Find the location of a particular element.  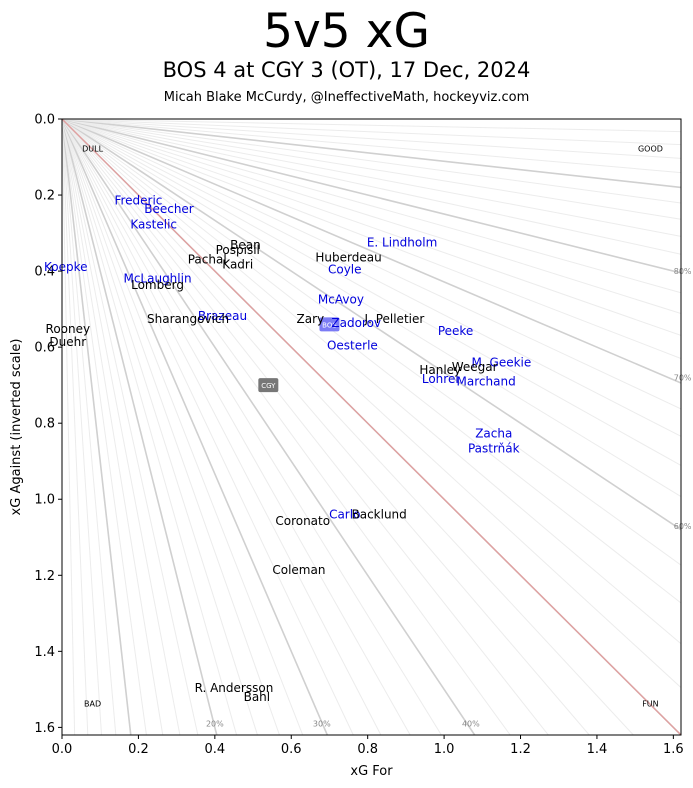

x-tick-label: 0.6 is located at coordinates (291, 749).